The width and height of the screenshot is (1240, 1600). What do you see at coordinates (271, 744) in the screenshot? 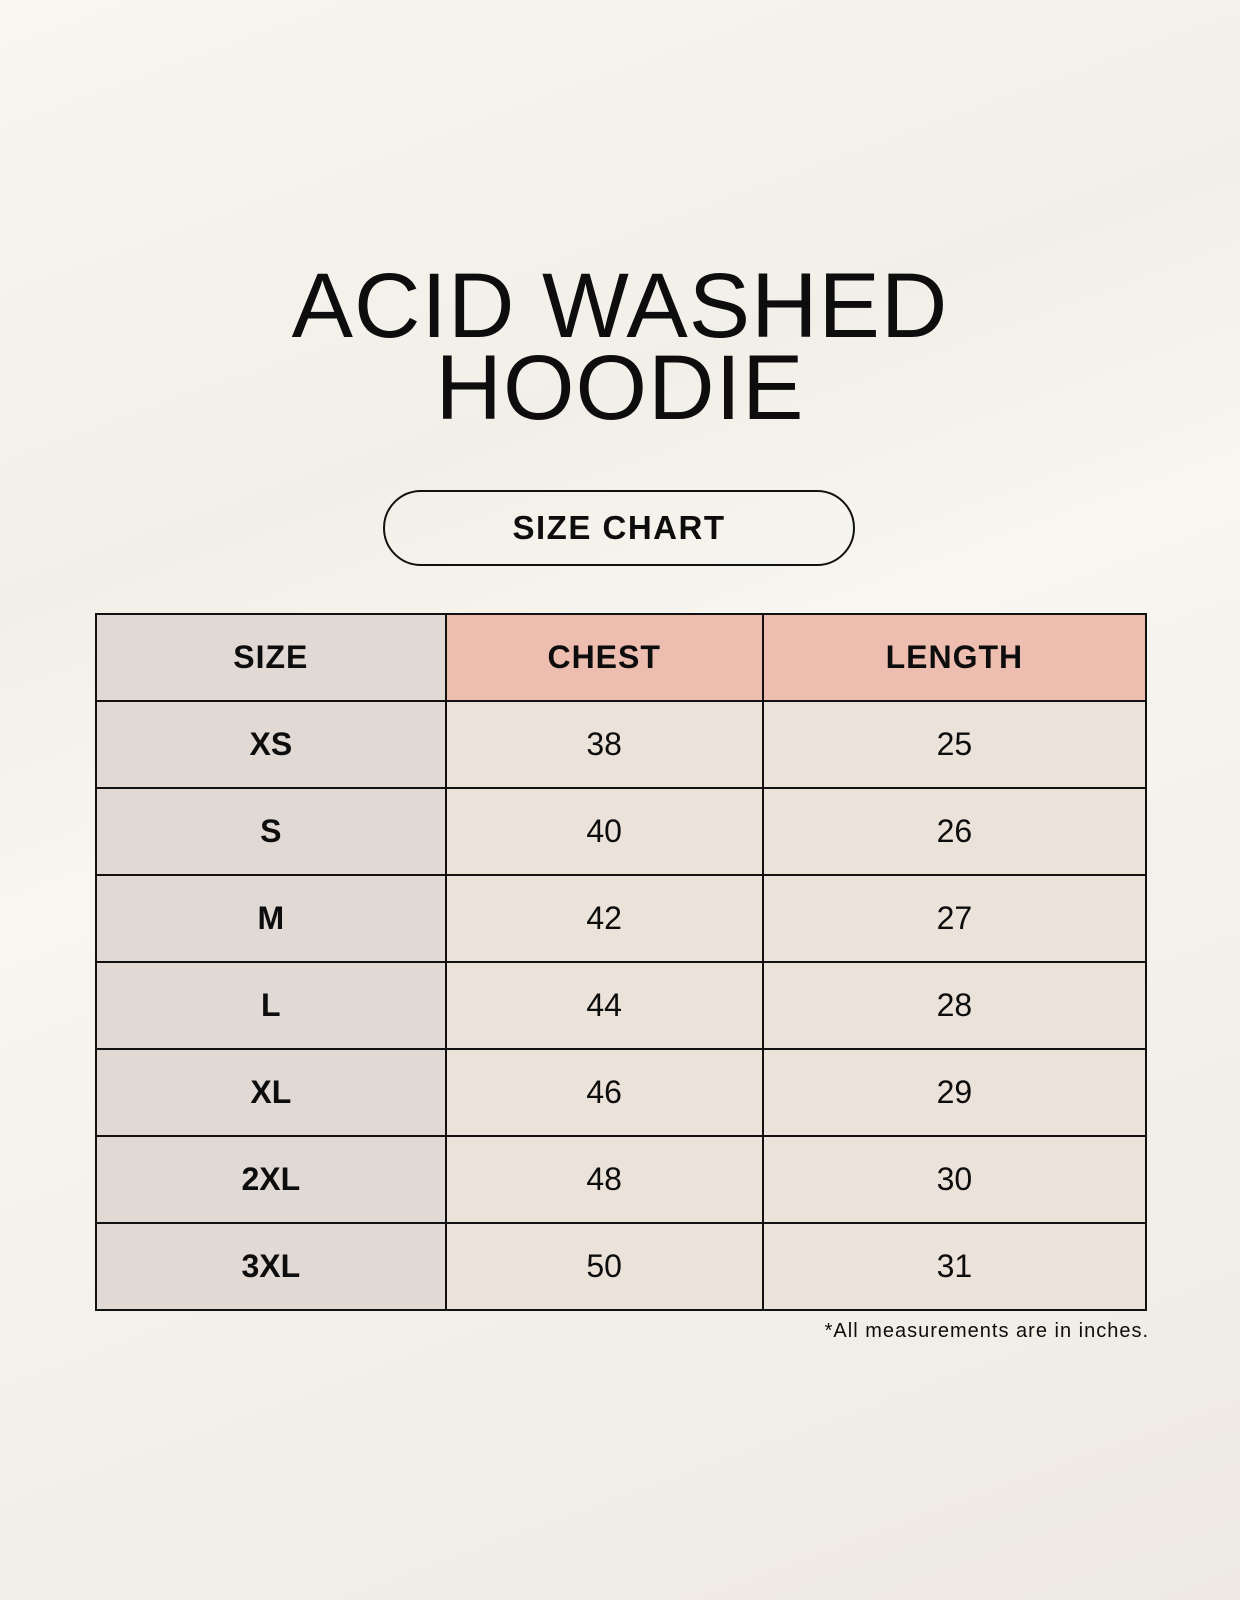
I see `cell-size: XS` at bounding box center [271, 744].